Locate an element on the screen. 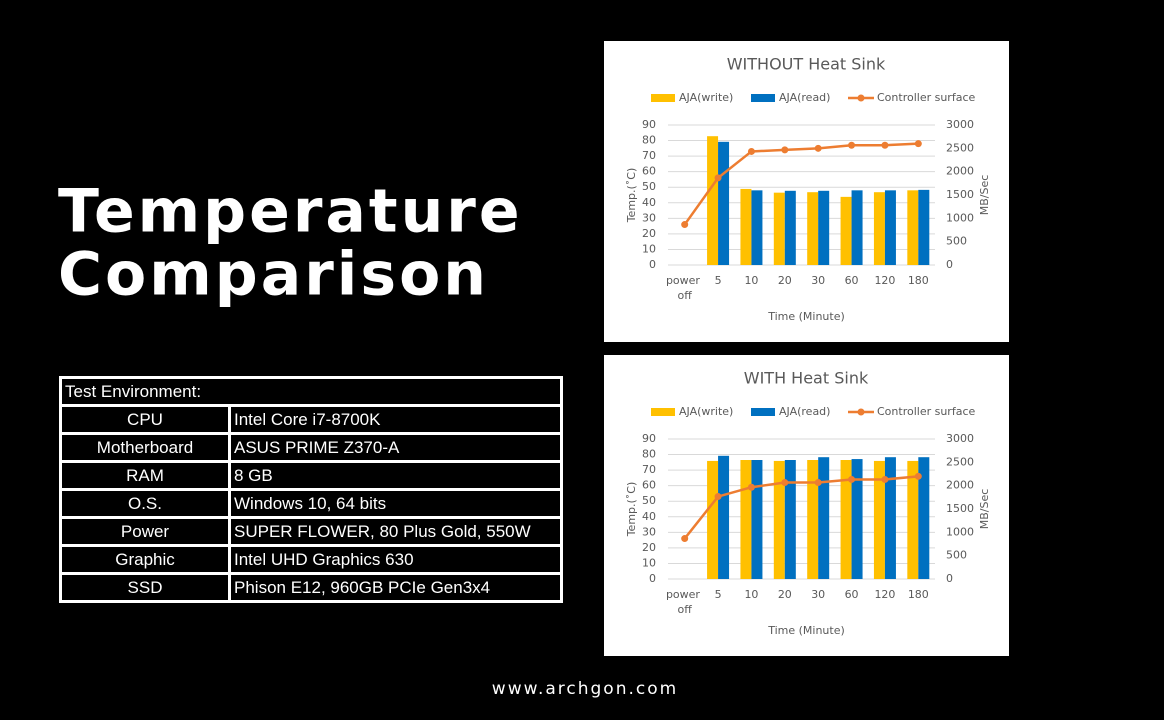 The image size is (1164, 720). footer: www.archgon.com is located at coordinates (585, 689).